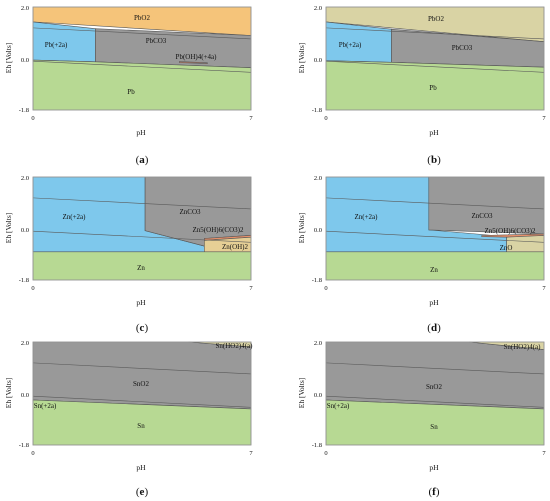  I want to click on panel-d-region-label-zno: ZnO, so click(506, 248).